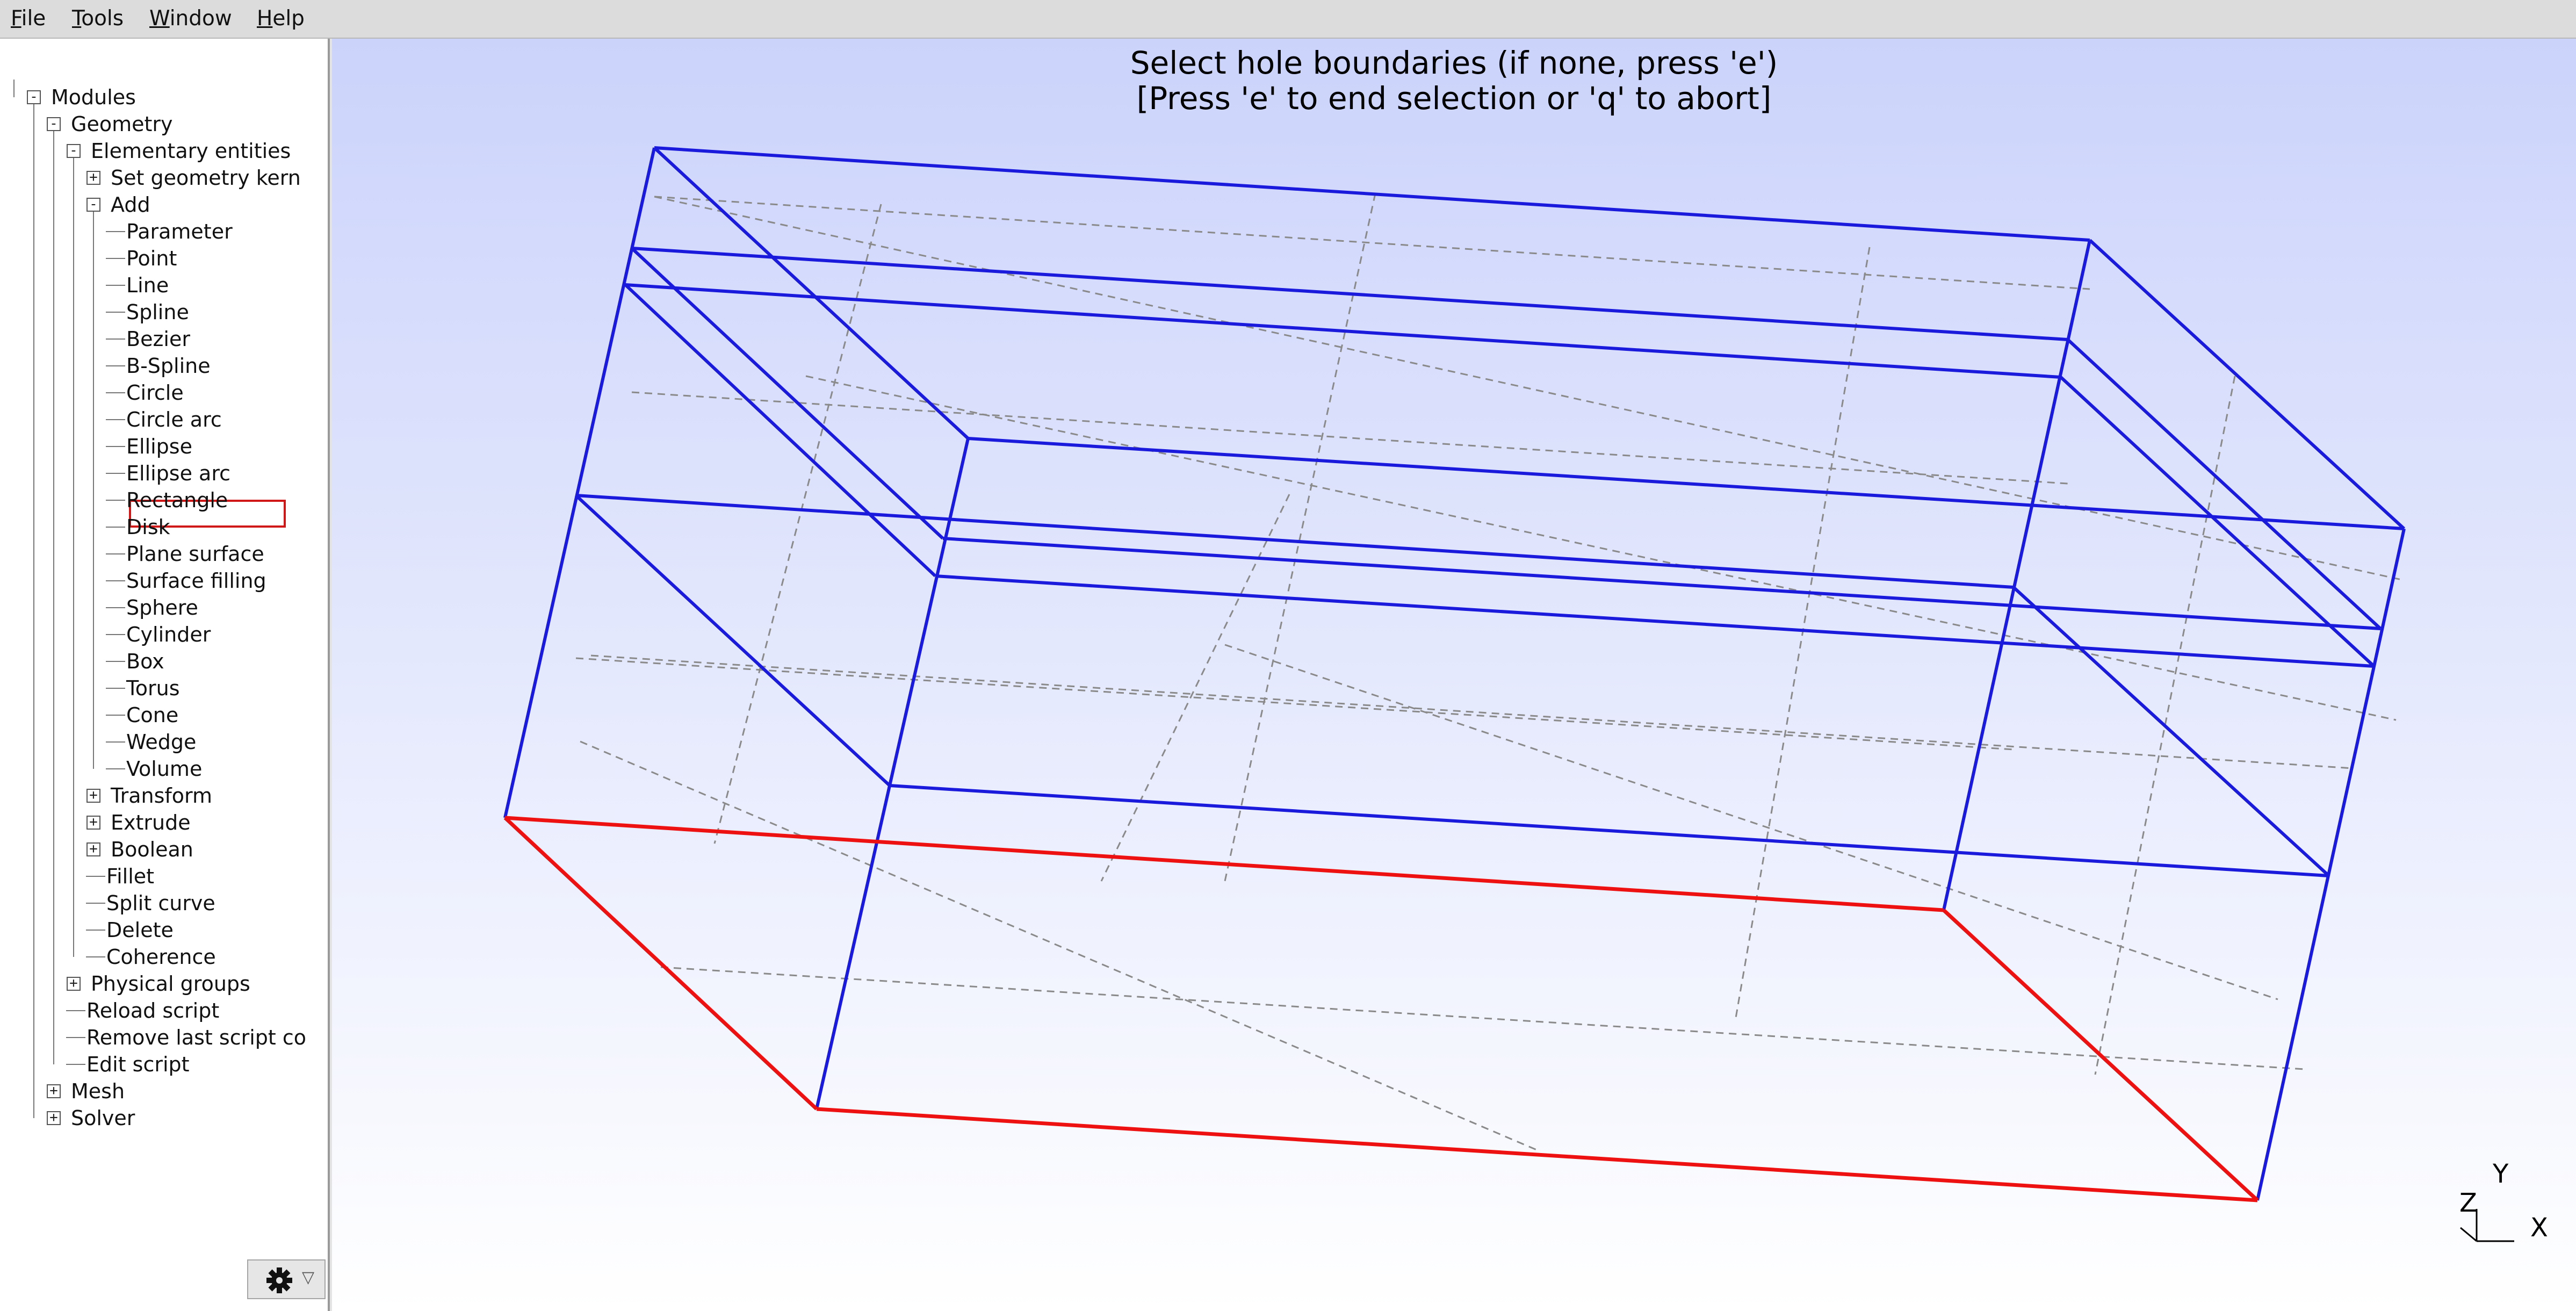  Describe the element at coordinates (161, 957) in the screenshot. I see `tree-coherence: Coherence` at that location.